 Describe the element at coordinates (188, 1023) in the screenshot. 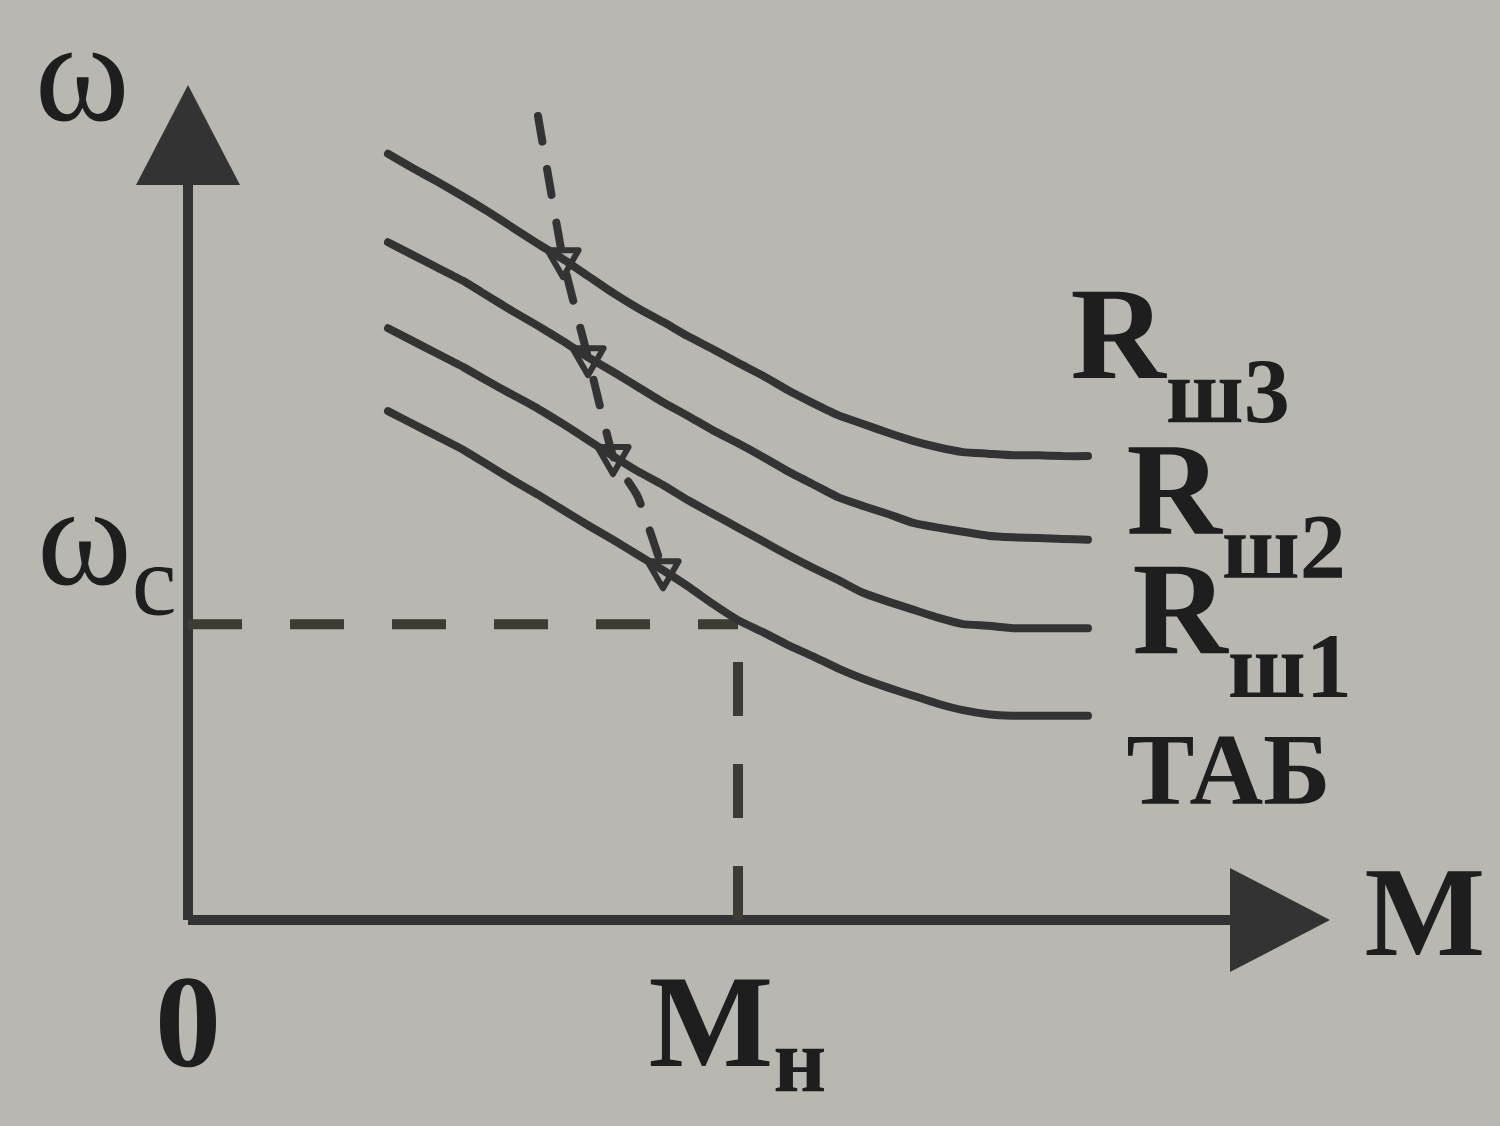

I see `x-tick-label: 0` at that location.